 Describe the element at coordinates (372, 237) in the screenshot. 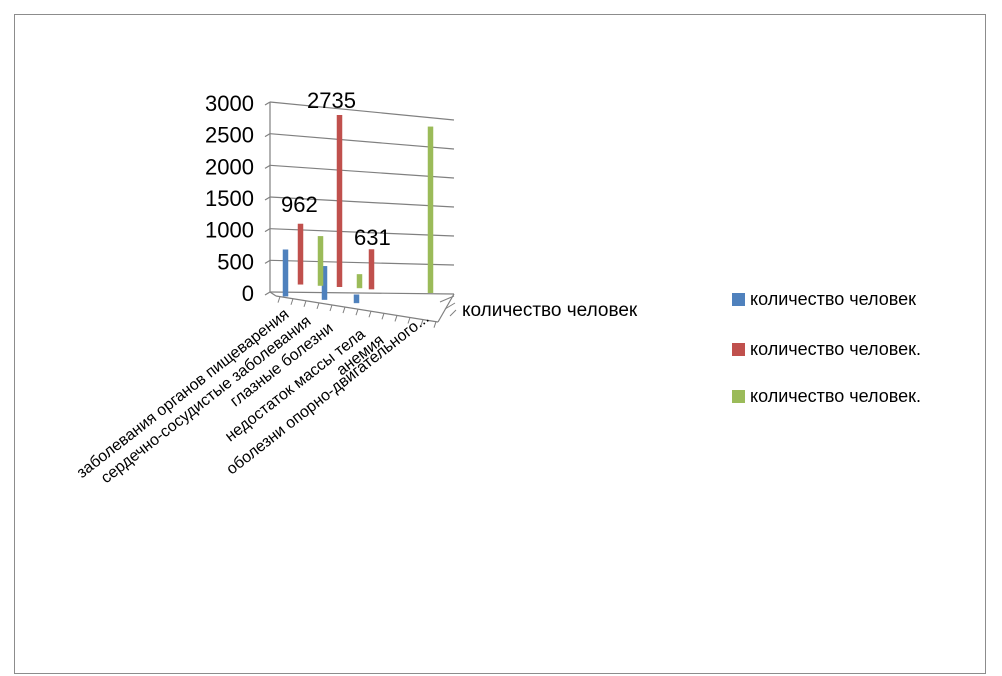

I see `data-label: 631` at that location.